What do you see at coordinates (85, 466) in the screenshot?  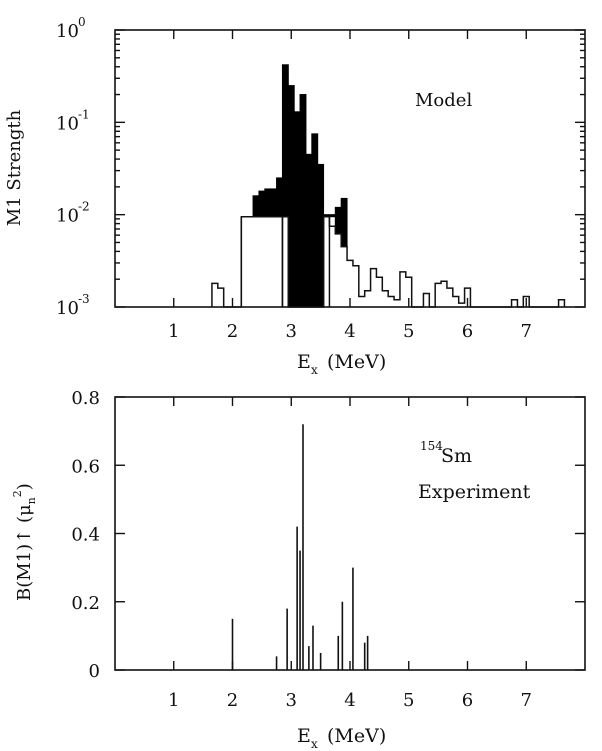 I see `bottom-y-tick-label: 0.6` at bounding box center [85, 466].